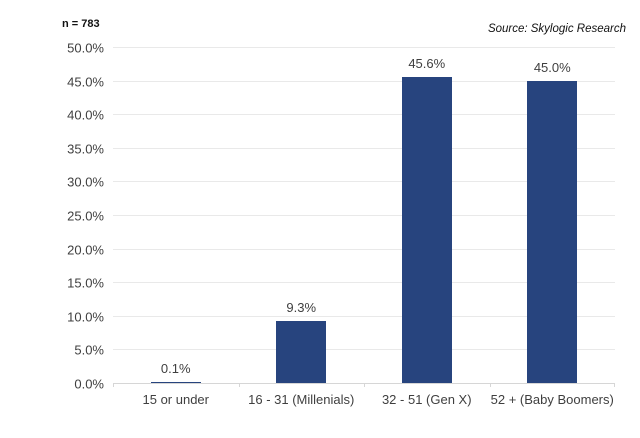 The width and height of the screenshot is (640, 438). I want to click on bar-value-label: 9.3%, so click(301, 307).